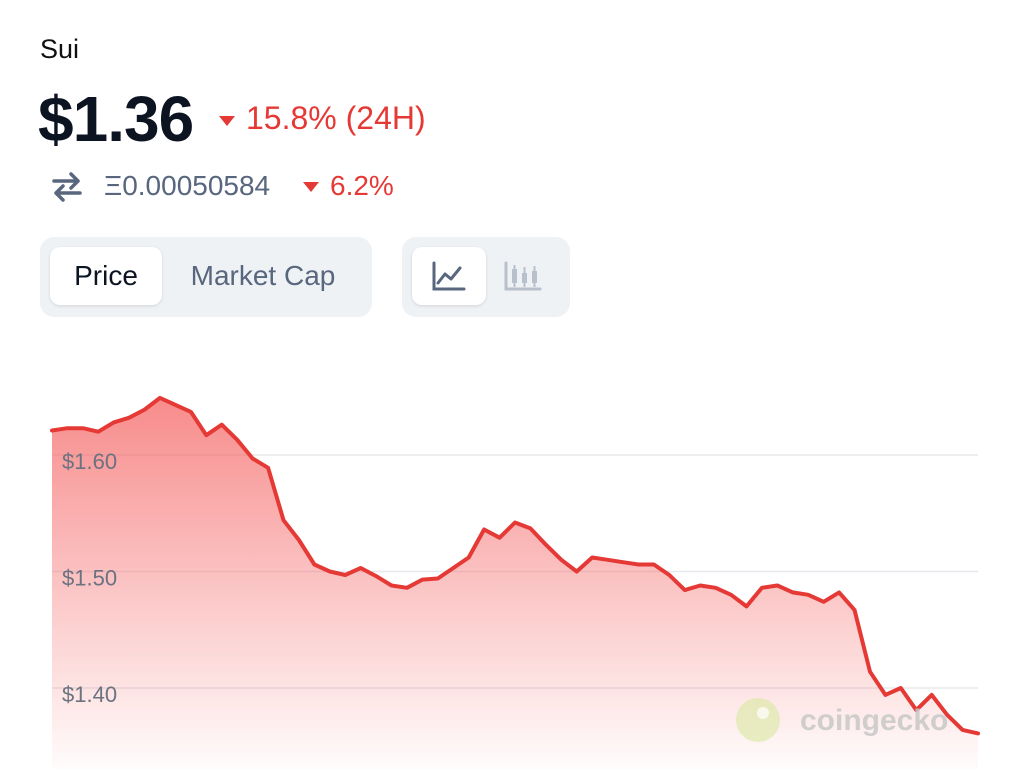  Describe the element at coordinates (89, 694) in the screenshot. I see `y-tick-label: $1.40` at that location.